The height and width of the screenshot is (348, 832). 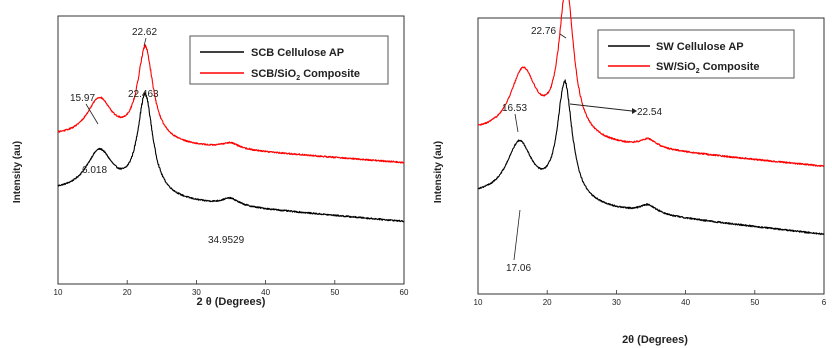 What do you see at coordinates (754, 302) in the screenshot?
I see `x-tick-label-right-4: 50` at bounding box center [754, 302].